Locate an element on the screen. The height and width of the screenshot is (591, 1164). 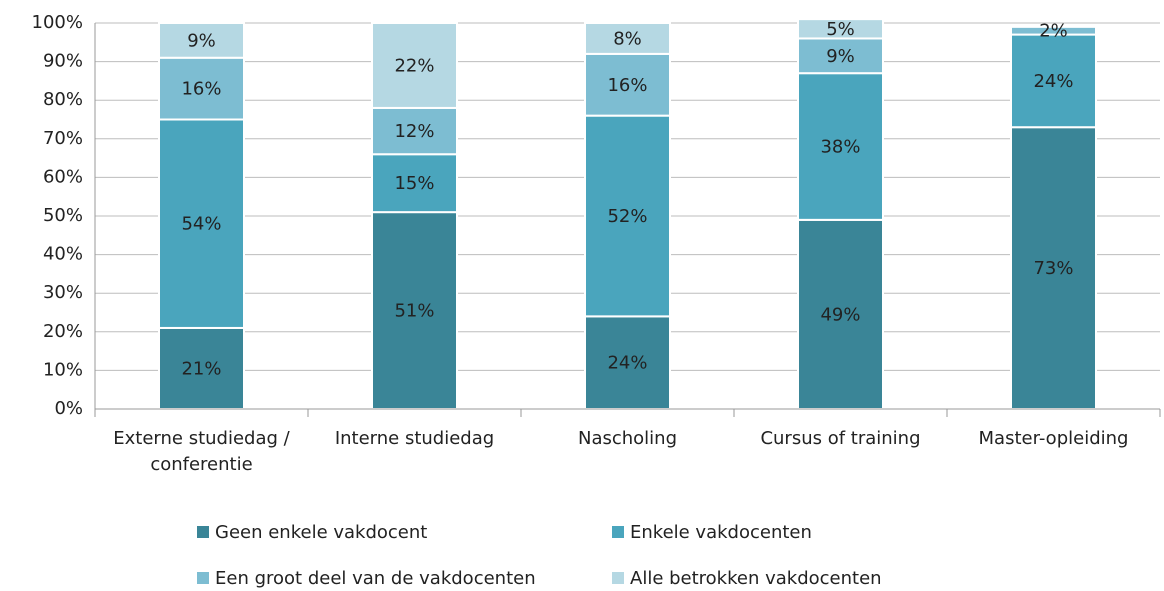
data-label: 5% is located at coordinates (840, 29).